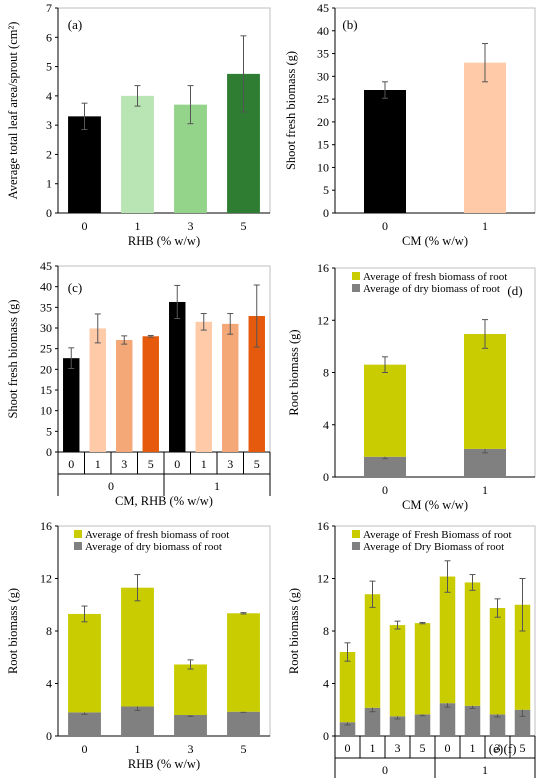 The height and width of the screenshot is (778, 550). Describe the element at coordinates (164, 501) in the screenshot. I see `x-axis-label: CM, RHB (% w/w)` at that location.